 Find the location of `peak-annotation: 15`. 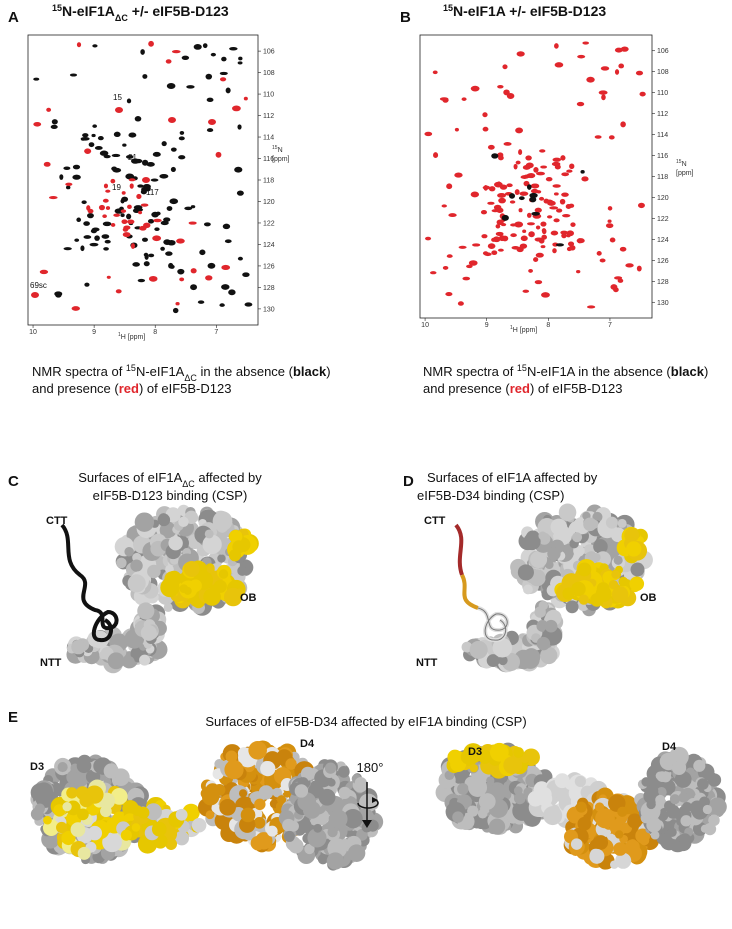

peak-annotation: 15 is located at coordinates (117, 97).